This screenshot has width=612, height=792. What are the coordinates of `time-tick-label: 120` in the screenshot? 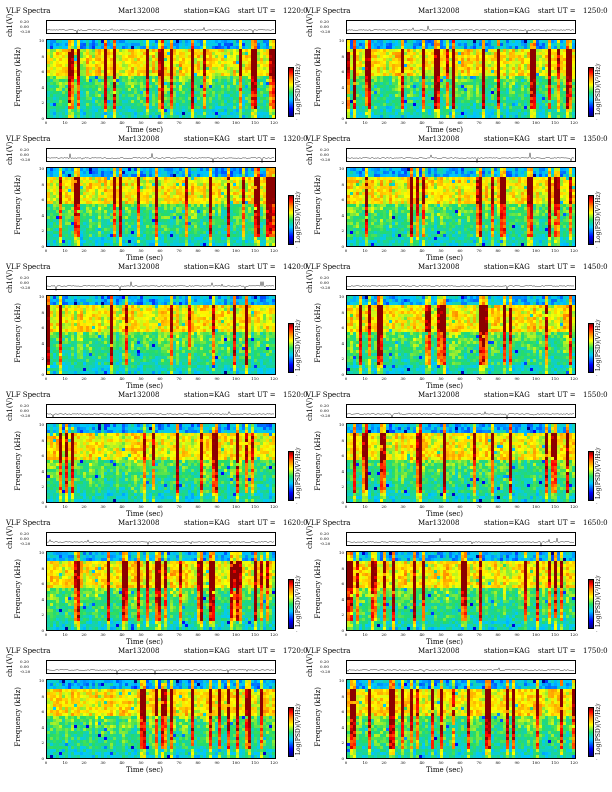 It's located at (574, 122).